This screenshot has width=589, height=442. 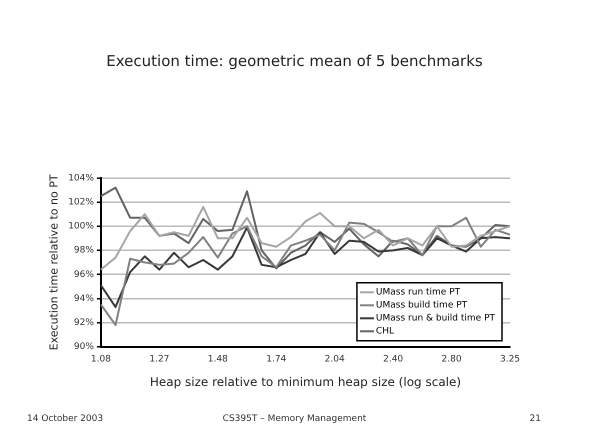 I want to click on x-tick-label: 3.25, so click(x=510, y=359).